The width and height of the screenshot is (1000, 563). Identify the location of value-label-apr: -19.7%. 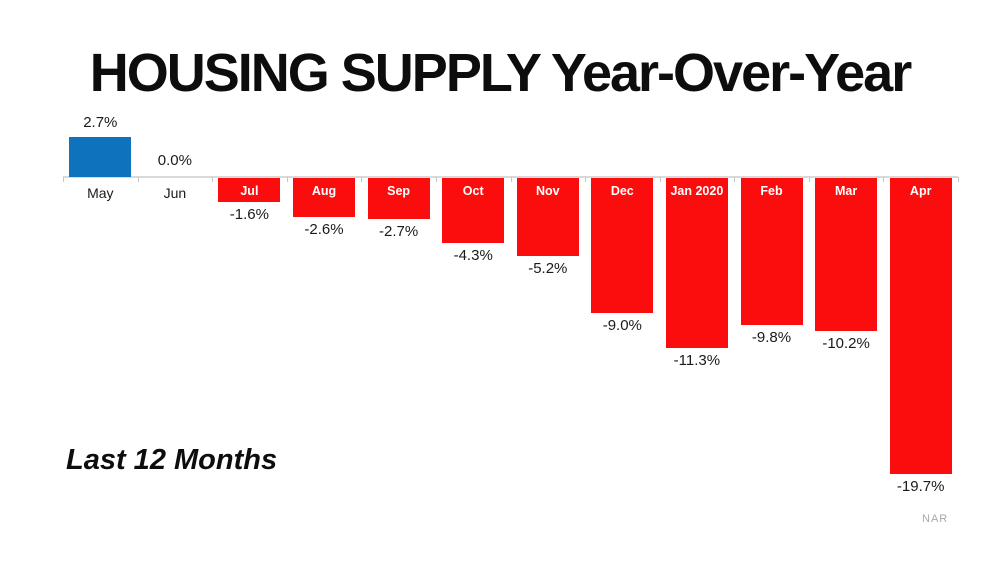
(920, 486).